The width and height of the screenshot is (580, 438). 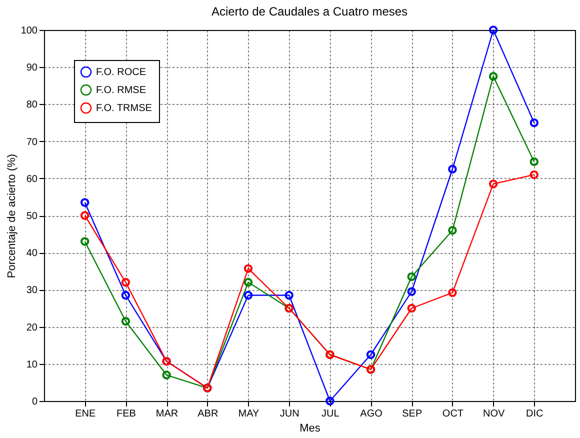 What do you see at coordinates (208, 414) in the screenshot?
I see `x-tick-label: ABR` at bounding box center [208, 414].